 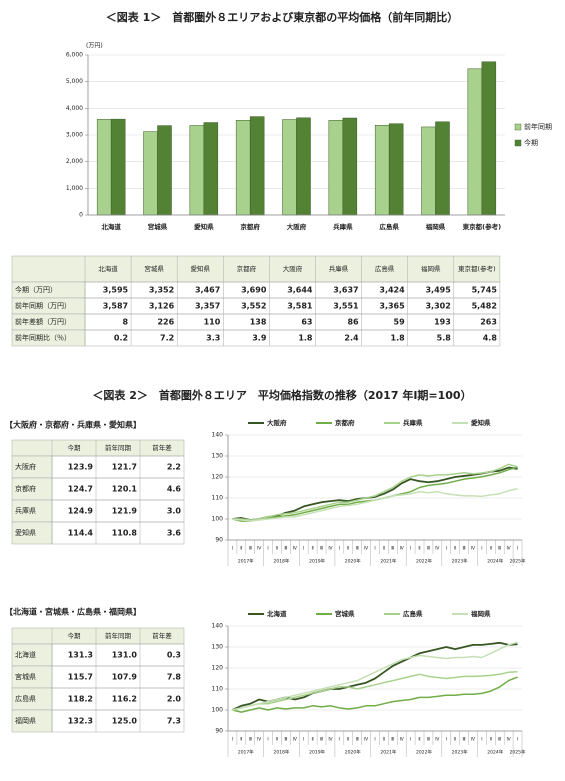 I want to click on table-cell: 7.2, so click(x=167, y=338).